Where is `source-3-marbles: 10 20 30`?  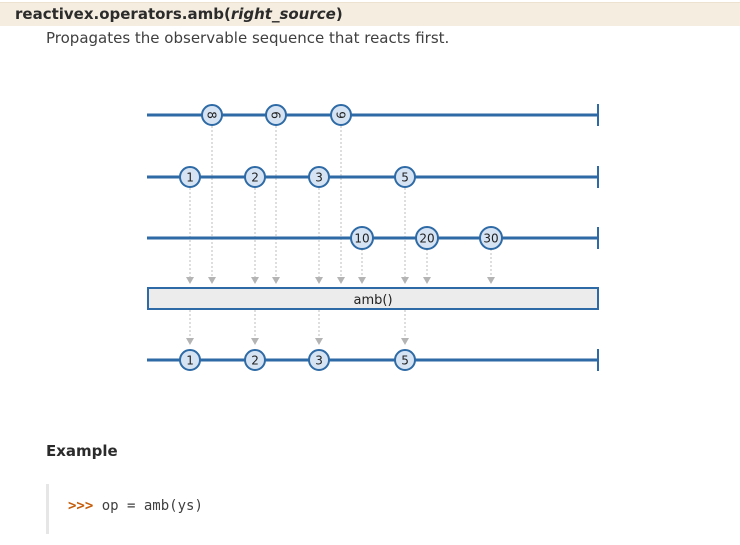
source-3-marbles: 10 20 30 is located at coordinates (426, 238).